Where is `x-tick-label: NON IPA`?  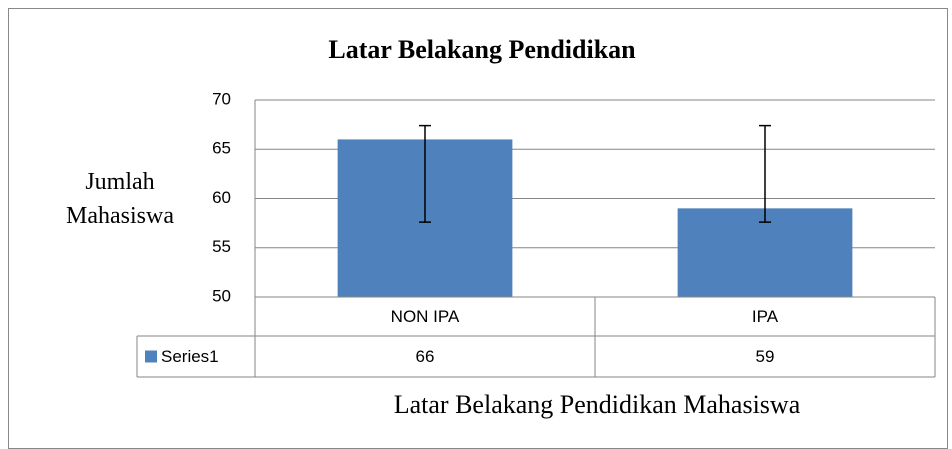
x-tick-label: NON IPA is located at coordinates (425, 316).